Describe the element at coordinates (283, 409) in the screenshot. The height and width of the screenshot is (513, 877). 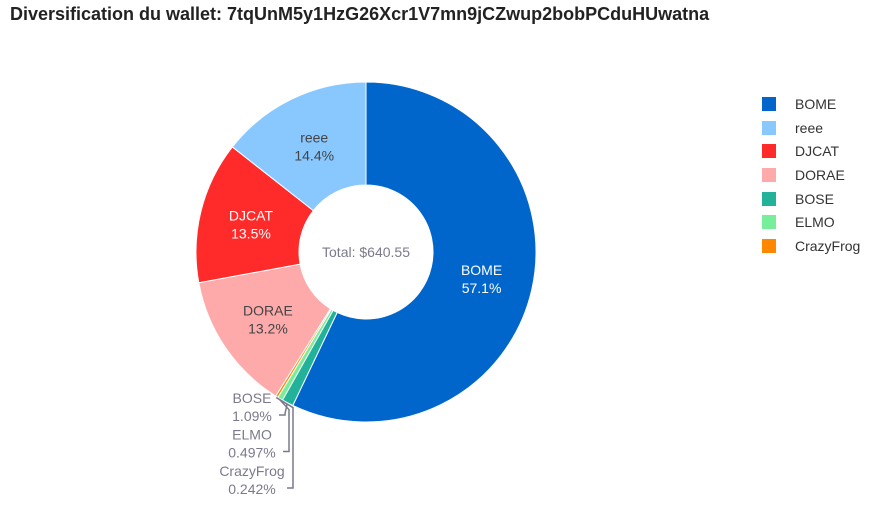
I see `leader-line-bose` at that location.